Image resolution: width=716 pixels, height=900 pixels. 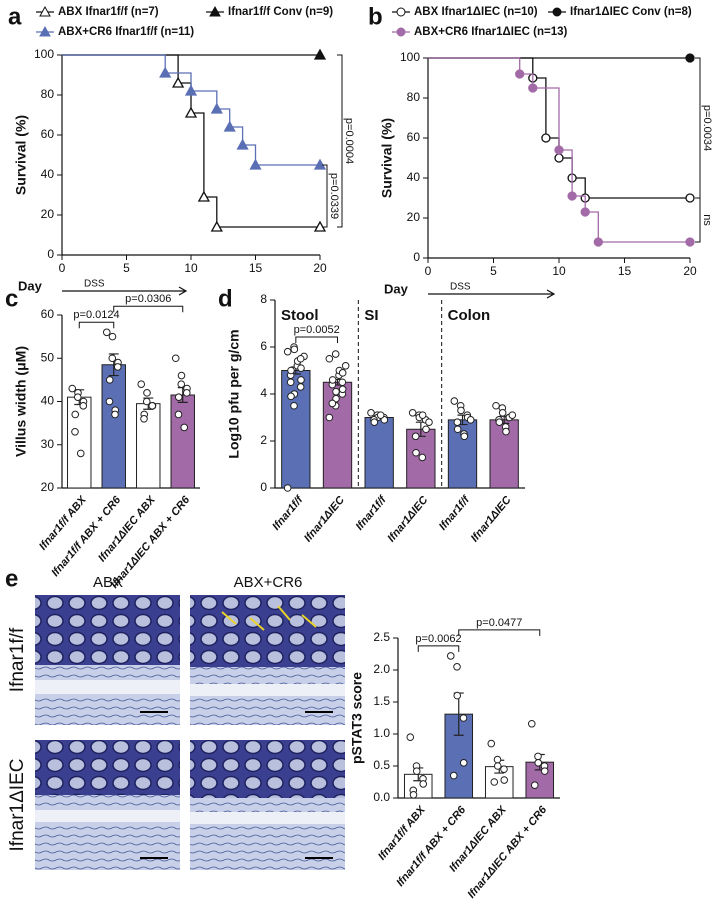 I want to click on x-tick-label: 20, so click(x=320, y=268).